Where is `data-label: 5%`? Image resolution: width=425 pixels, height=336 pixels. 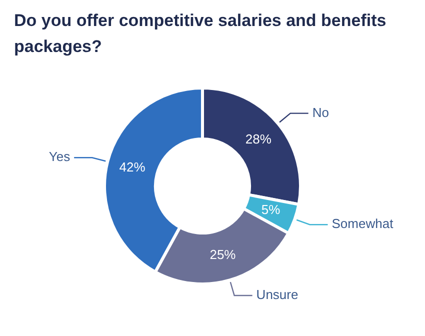 data-label: 5% is located at coordinates (271, 210).